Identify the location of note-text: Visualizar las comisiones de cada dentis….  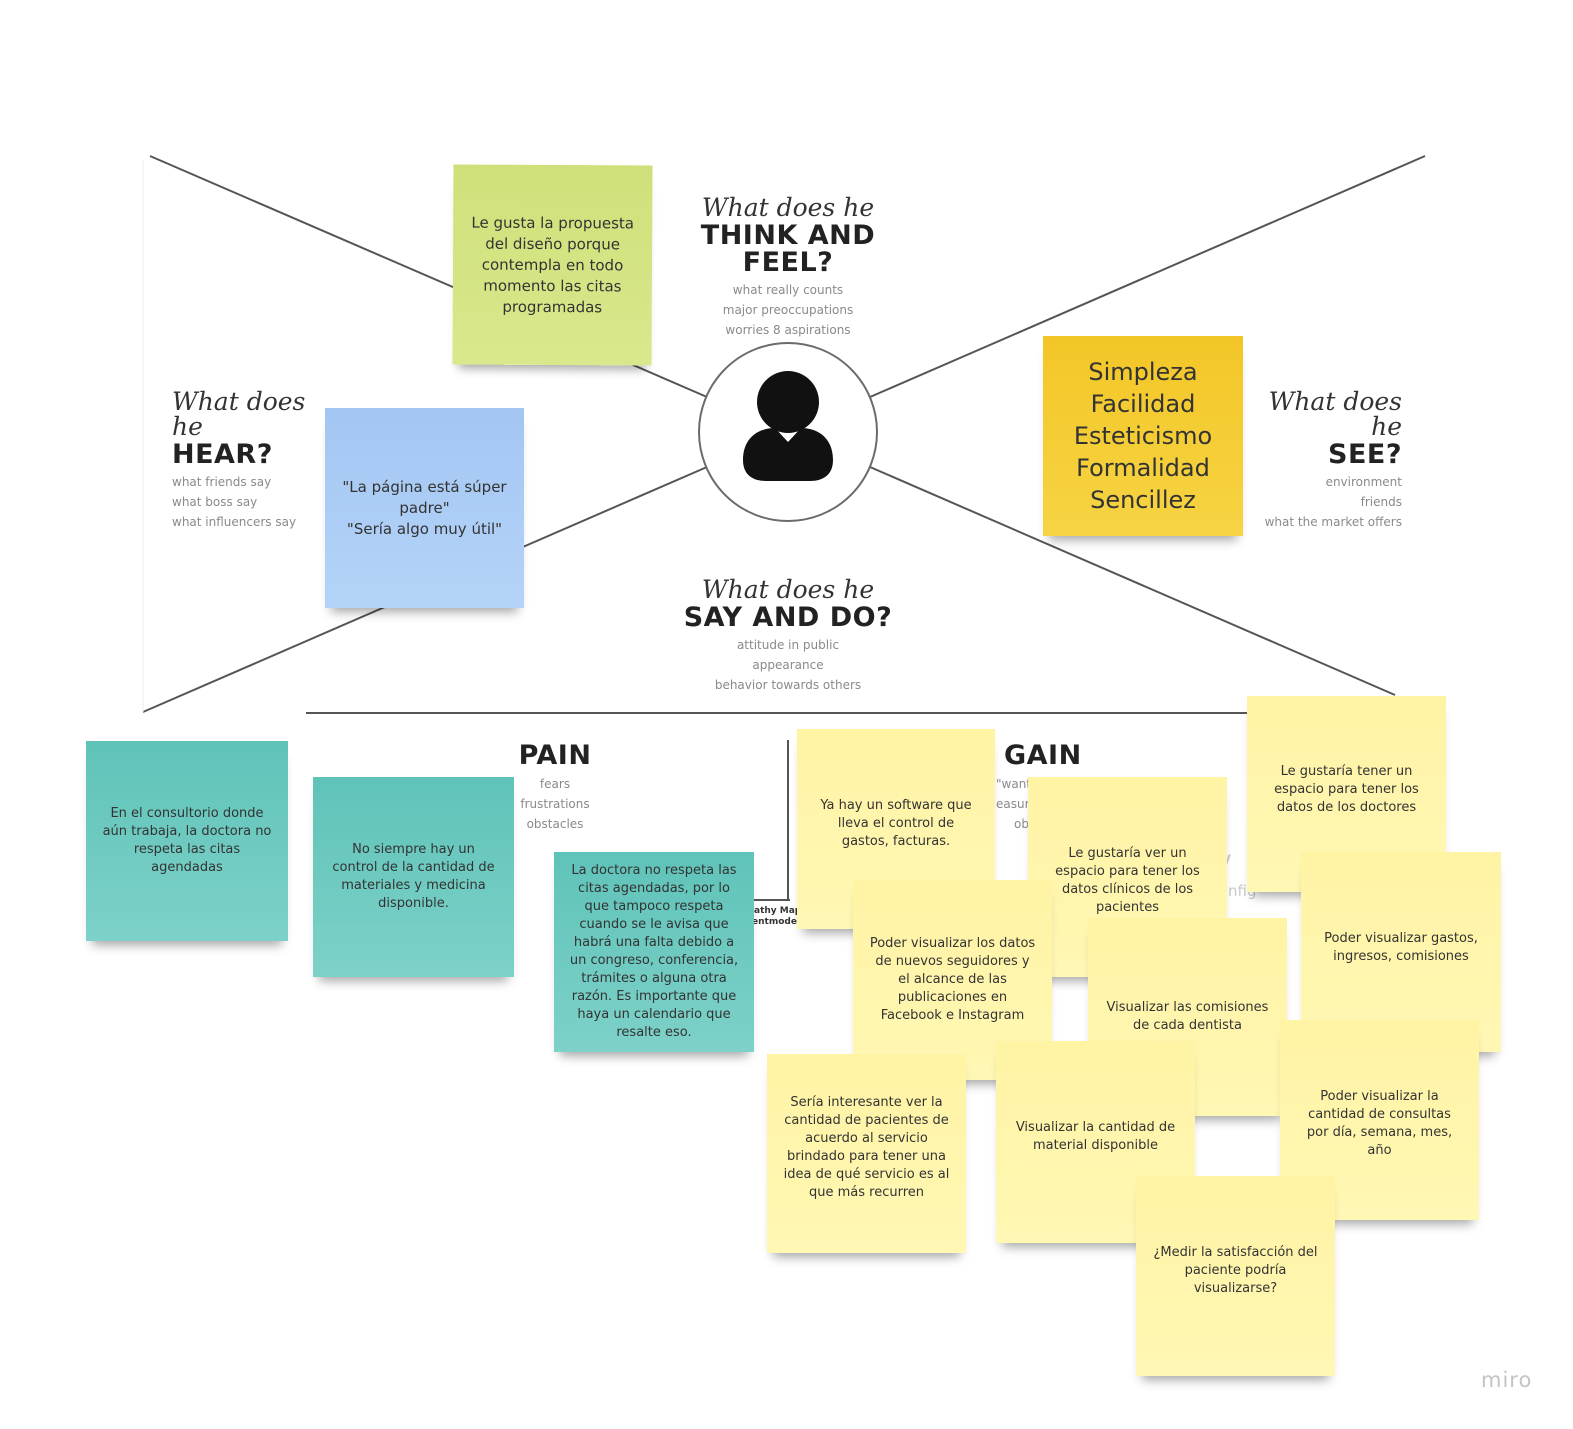
(1187, 1016).